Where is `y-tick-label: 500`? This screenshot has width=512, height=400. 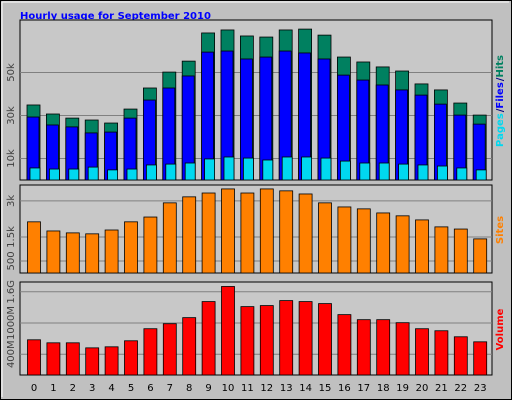 y-tick-label: 500 is located at coordinates (11, 260).